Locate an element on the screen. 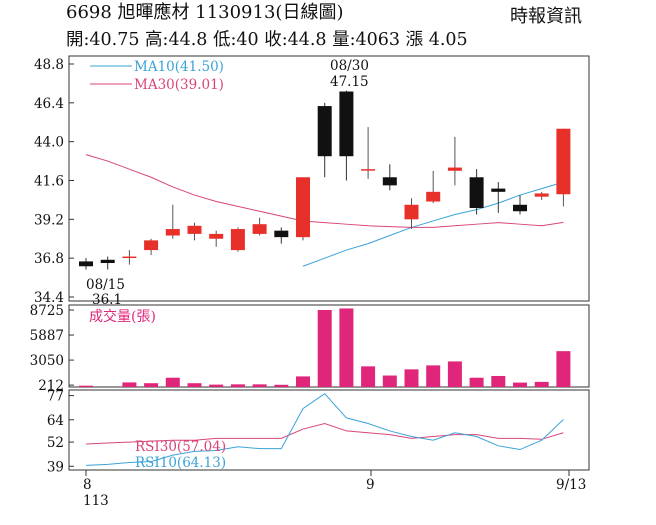 This screenshot has height=525, width=656. volume-bars is located at coordinates (325, 347).